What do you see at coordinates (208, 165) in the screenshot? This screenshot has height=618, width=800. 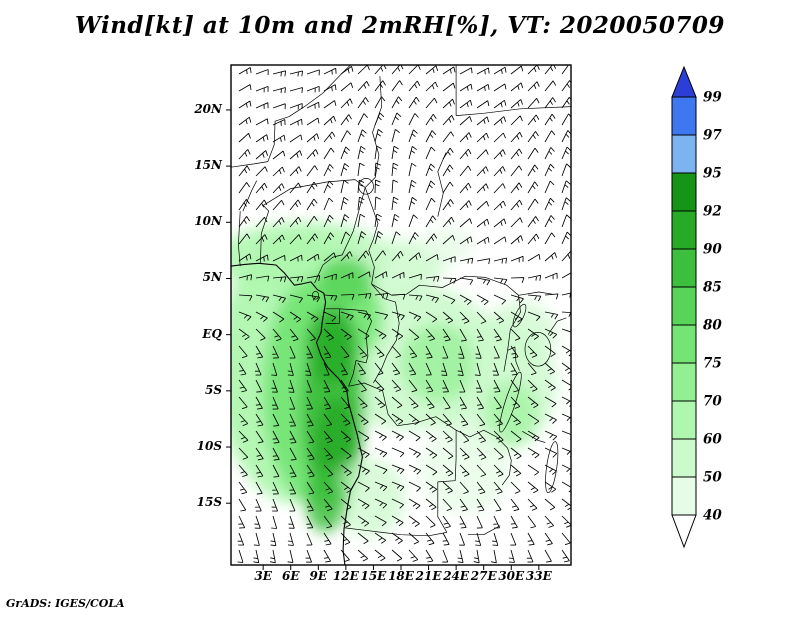 I see `y-tick-label: 15N` at bounding box center [208, 165].